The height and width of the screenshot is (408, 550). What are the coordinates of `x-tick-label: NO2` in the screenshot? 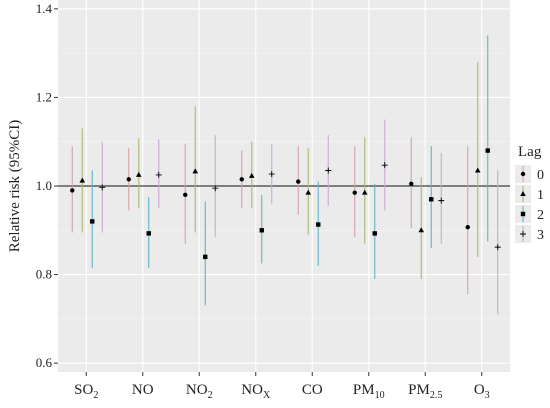 It's located at (199, 391).